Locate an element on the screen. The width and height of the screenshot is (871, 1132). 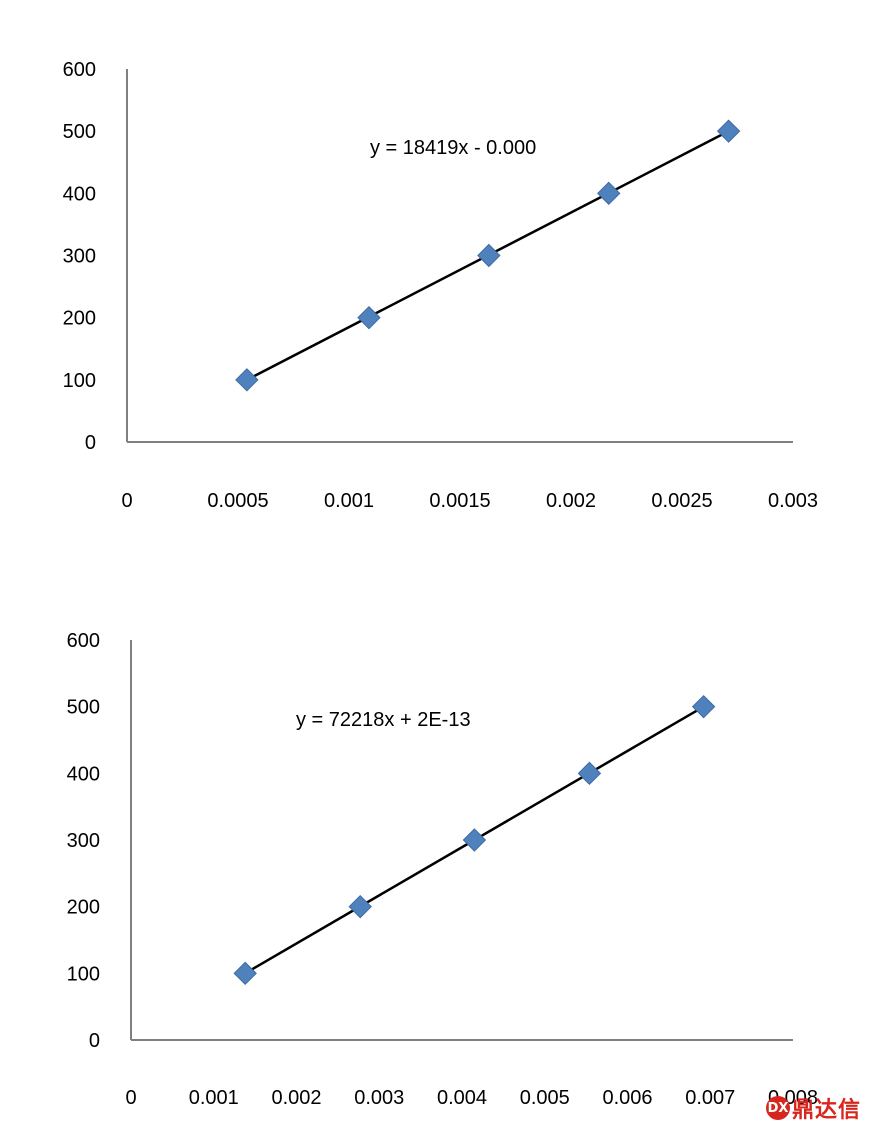
x-tick-label: 0.0025 is located at coordinates (681, 501).